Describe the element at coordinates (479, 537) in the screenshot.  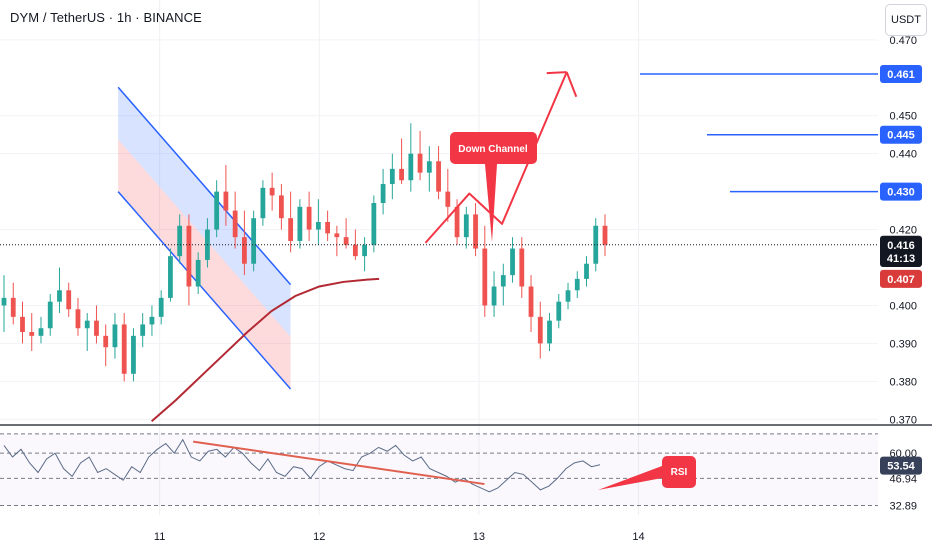
I see `time-axis-label: 13` at that location.